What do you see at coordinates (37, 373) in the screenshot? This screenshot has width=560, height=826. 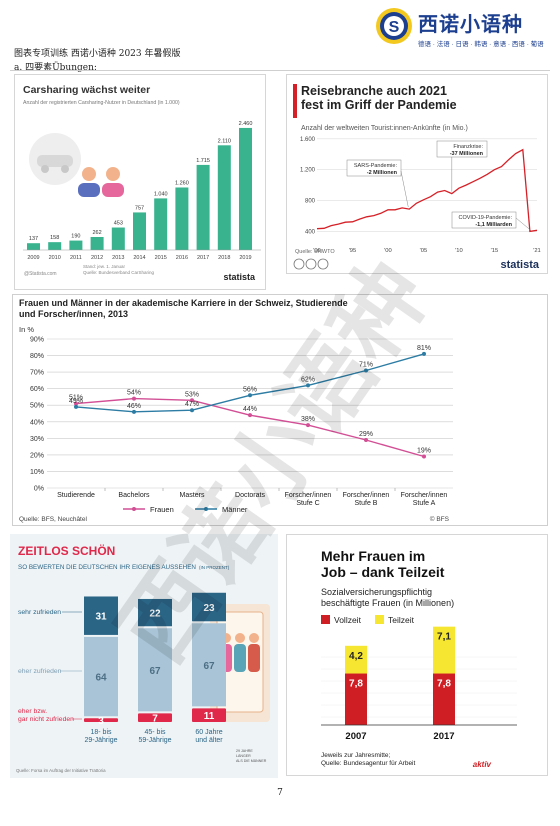 I see `y-tick-label: 70%` at bounding box center [37, 373].